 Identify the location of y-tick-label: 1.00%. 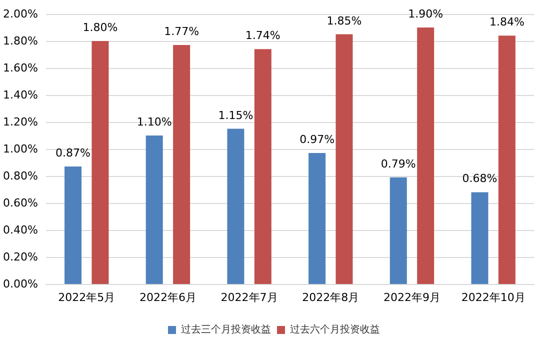
(20, 149).